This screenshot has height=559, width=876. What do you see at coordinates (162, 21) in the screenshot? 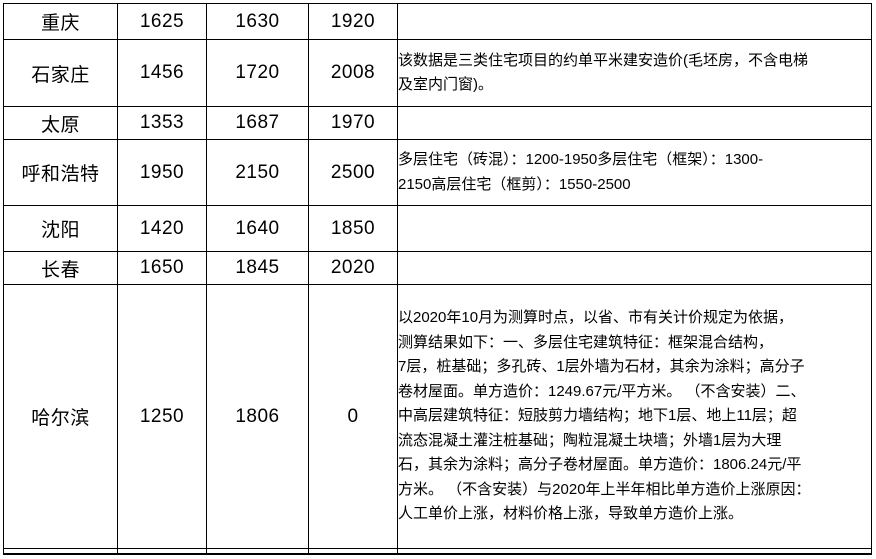
I see `value-cell: 1625` at bounding box center [162, 21].